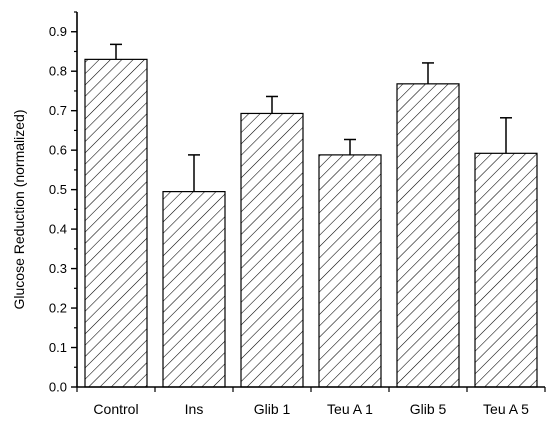 The height and width of the screenshot is (424, 550). What do you see at coordinates (58, 189) in the screenshot?
I see `y-tick-label-5: 0.5` at bounding box center [58, 189].